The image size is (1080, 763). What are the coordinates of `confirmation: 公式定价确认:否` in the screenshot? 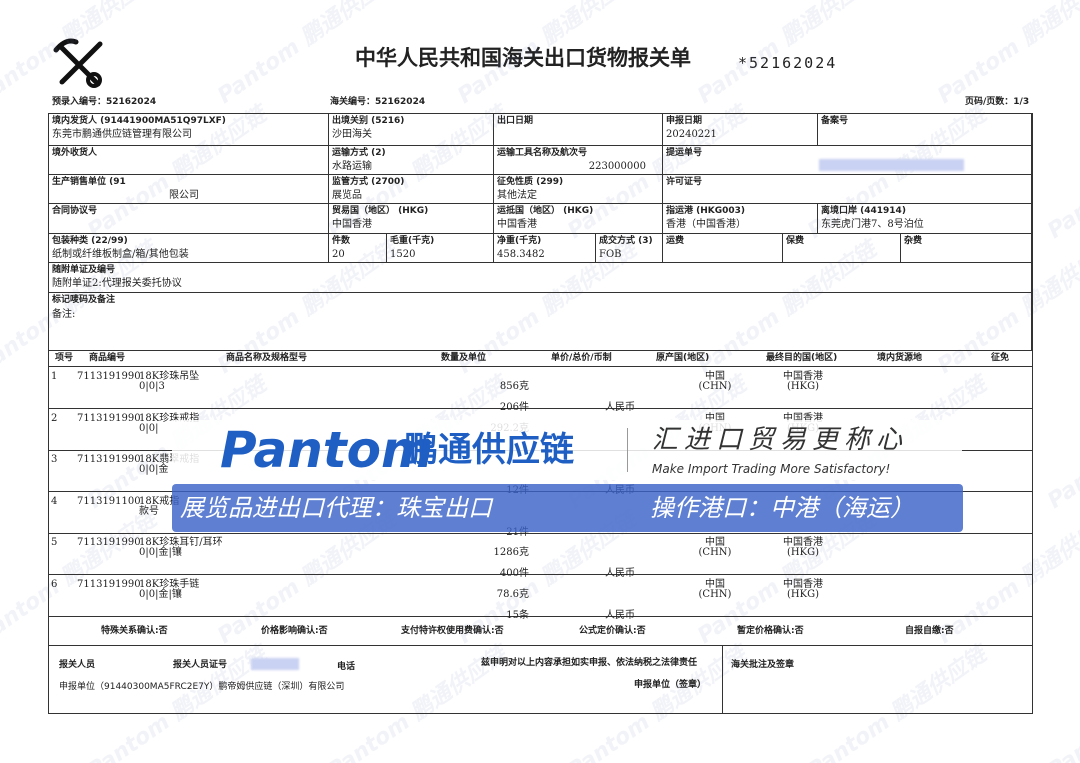 It's located at (612, 631).